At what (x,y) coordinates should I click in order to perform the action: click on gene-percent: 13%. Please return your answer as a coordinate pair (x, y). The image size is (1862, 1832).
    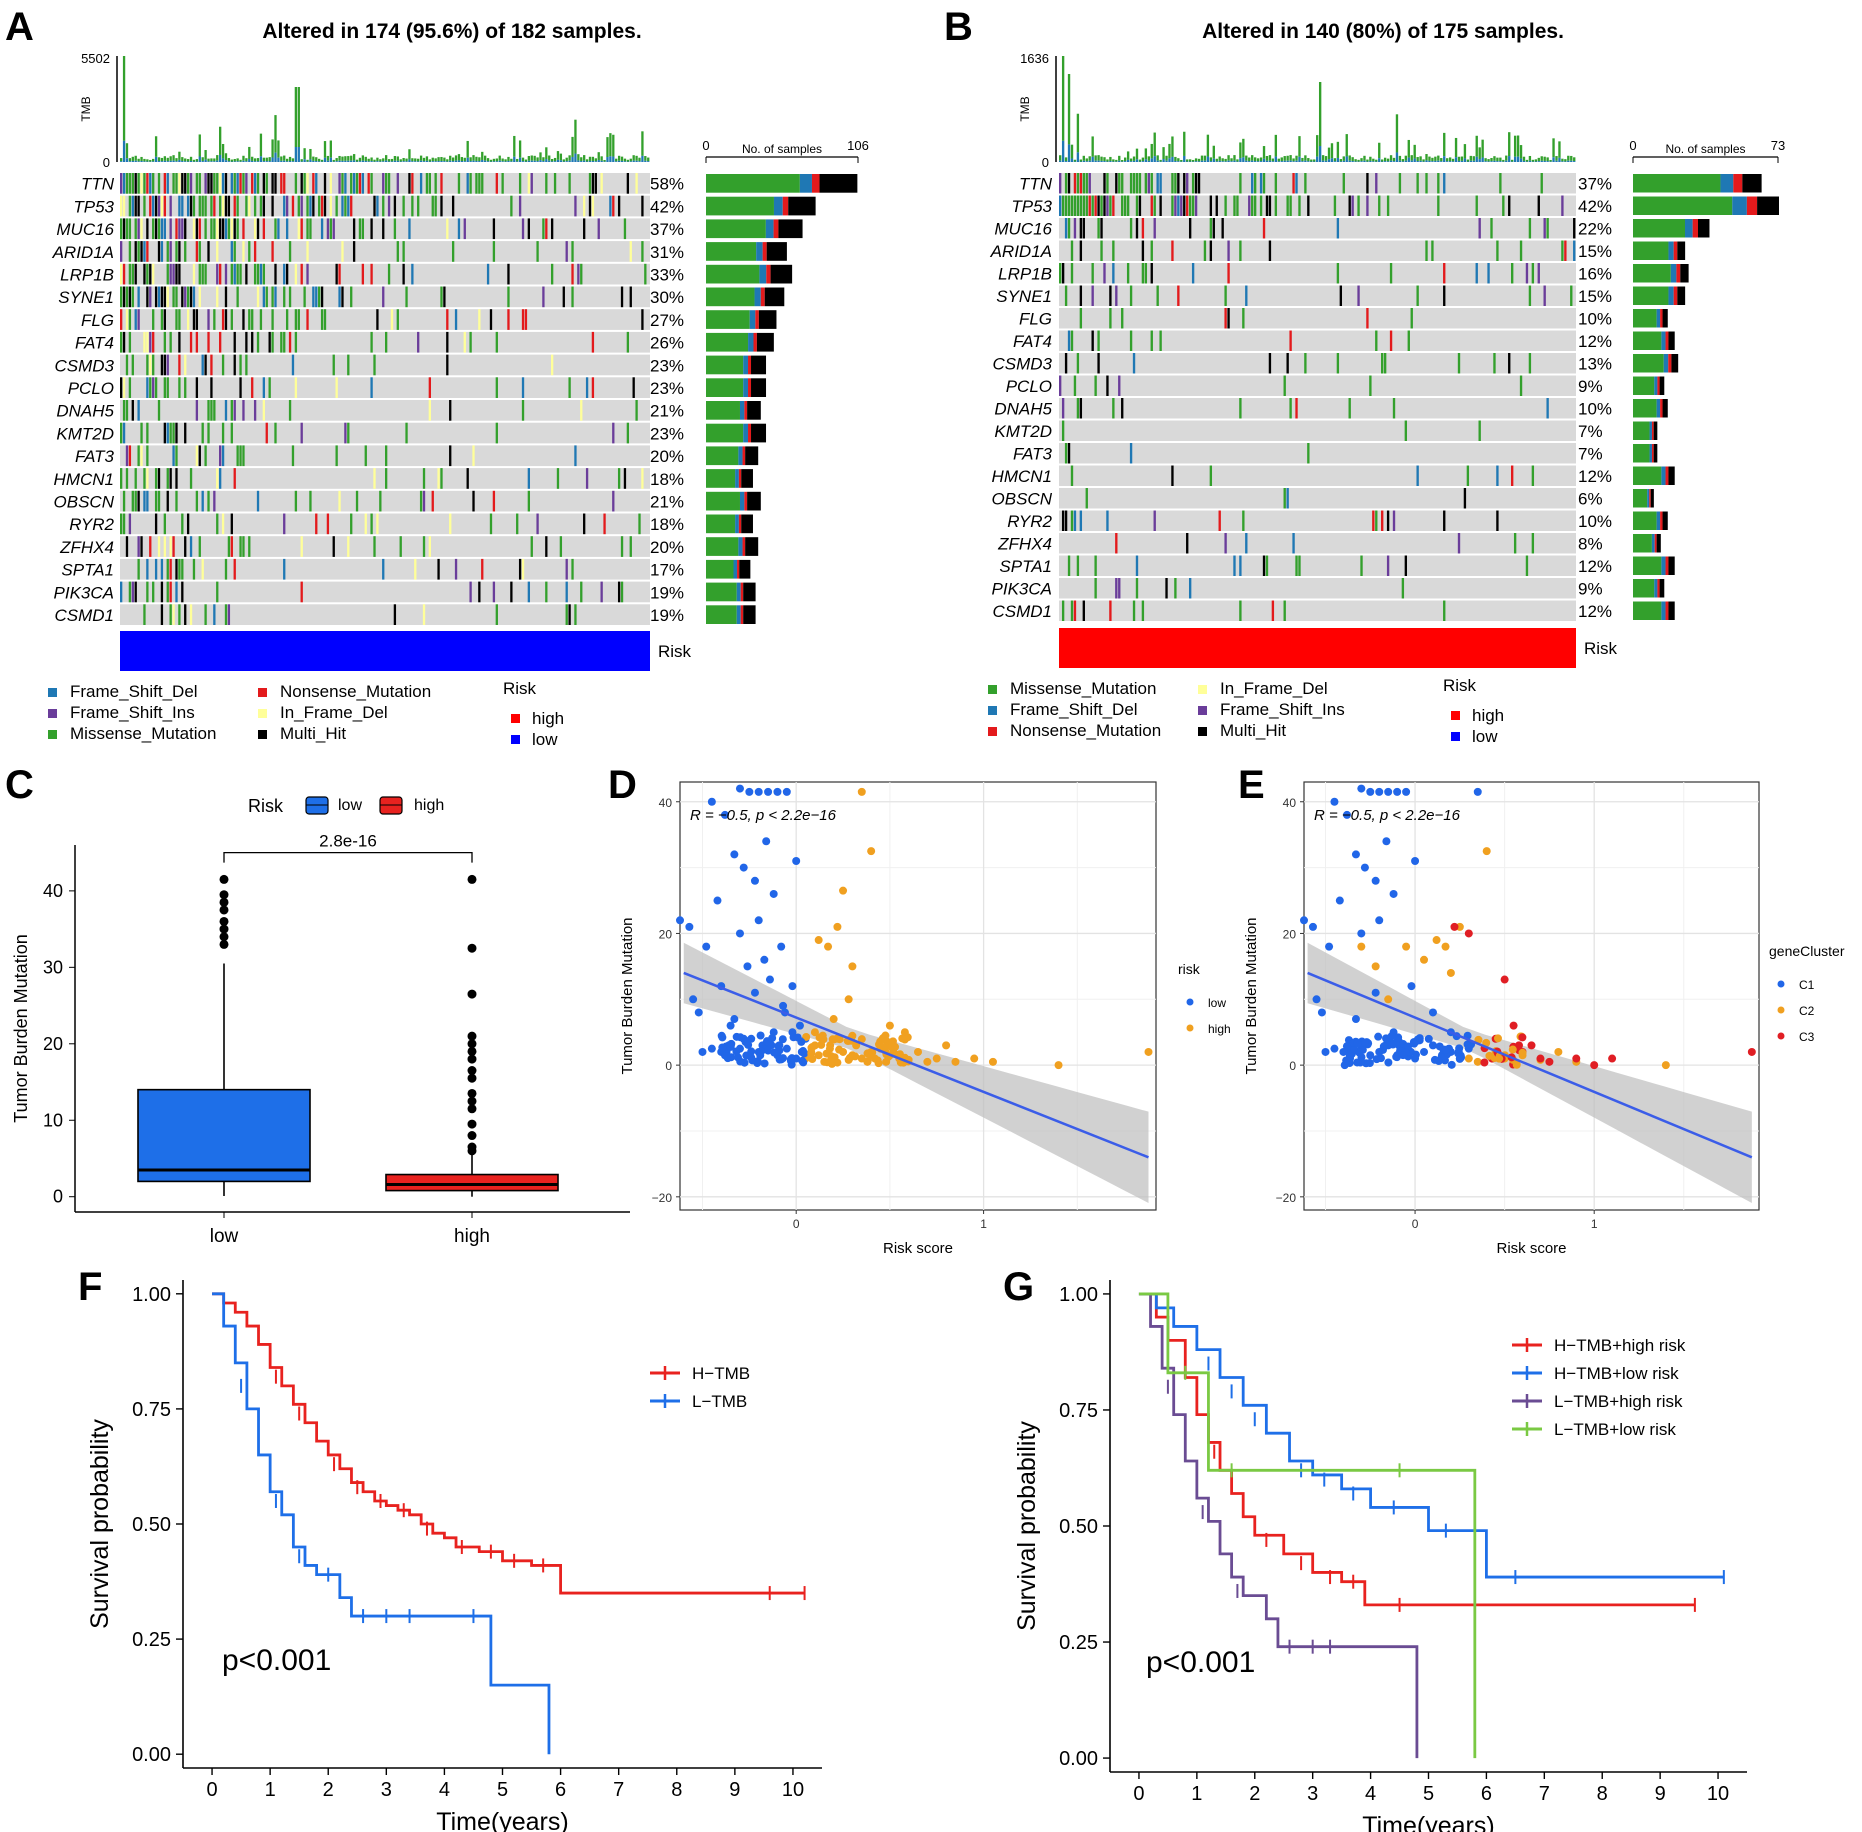
    Looking at the image, I should click on (1595, 364).